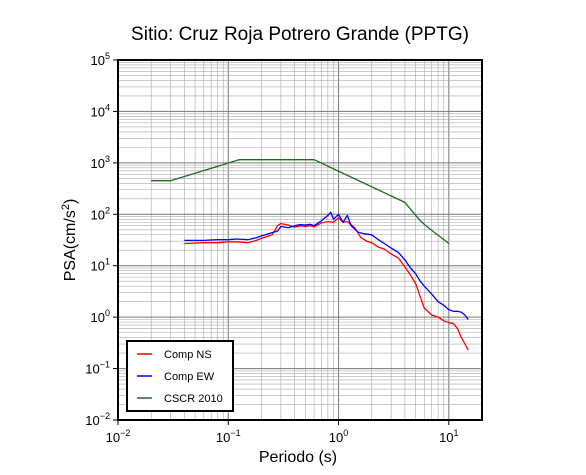 The height and width of the screenshot is (475, 586). I want to click on y-axis-label: PSA(cm/s2), so click(69, 240).